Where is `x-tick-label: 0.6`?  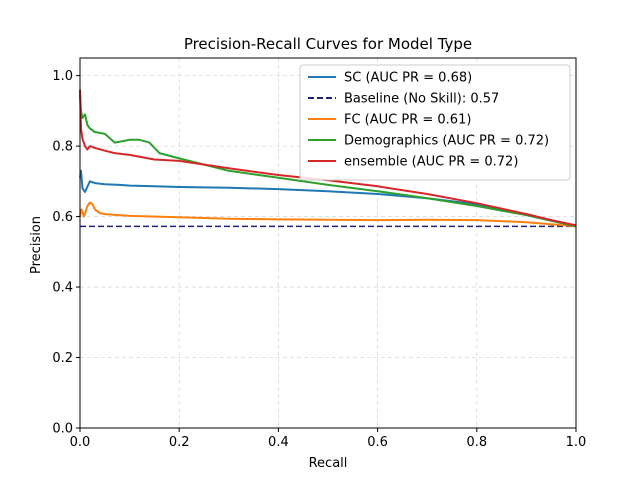 x-tick-label: 0.6 is located at coordinates (377, 442).